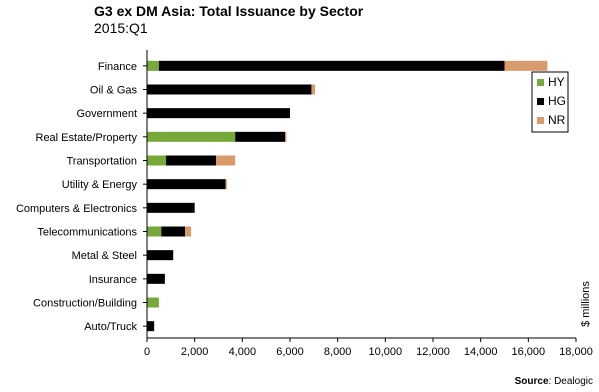  I want to click on source-note: Source: Dealogic, so click(554, 381).